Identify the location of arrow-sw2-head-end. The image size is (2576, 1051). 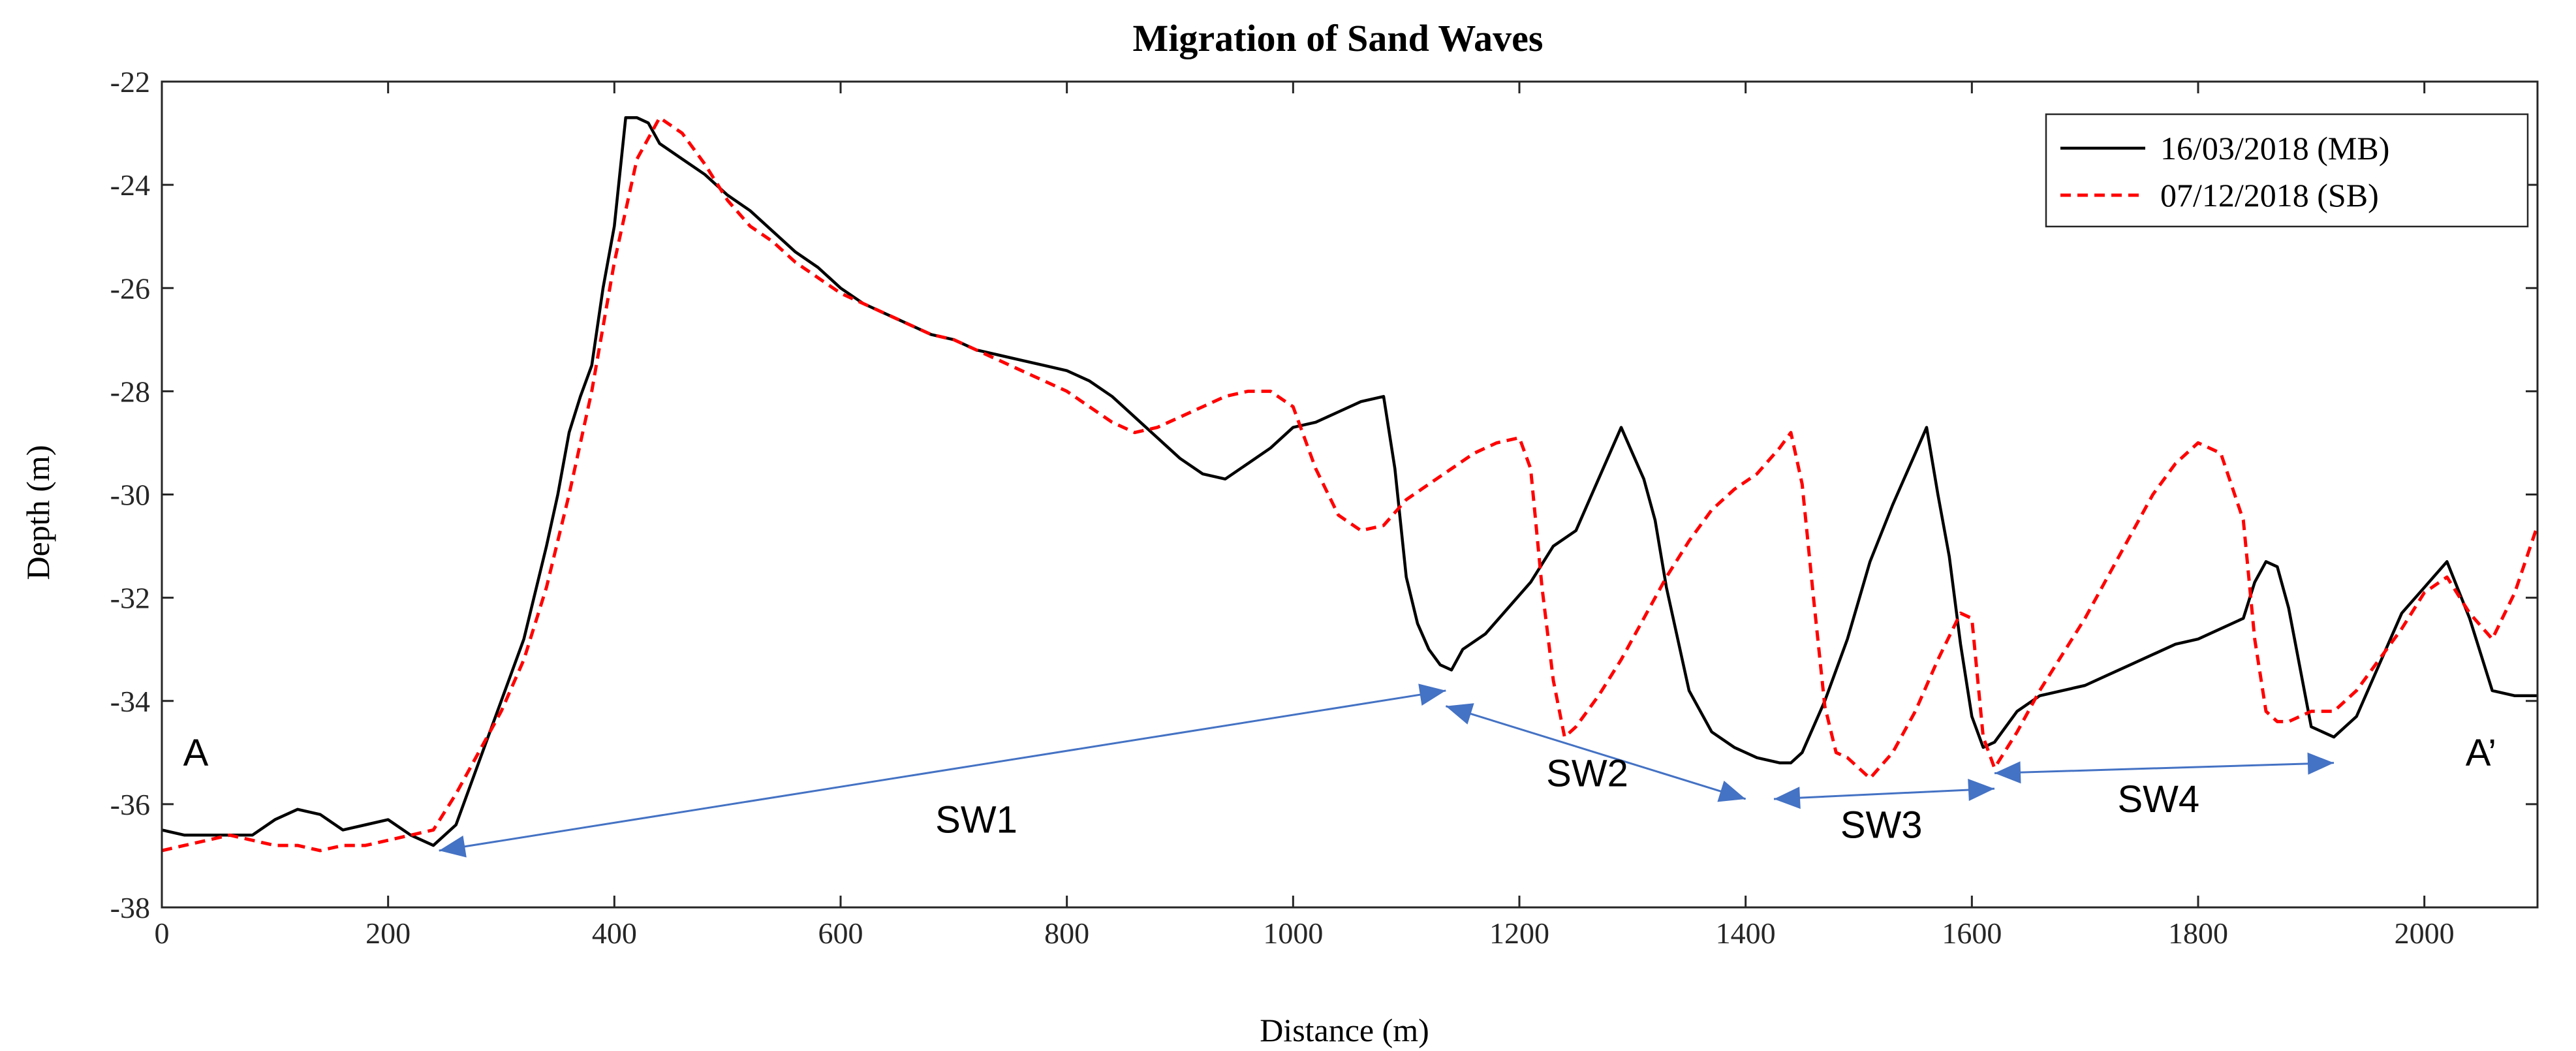
(1731, 791).